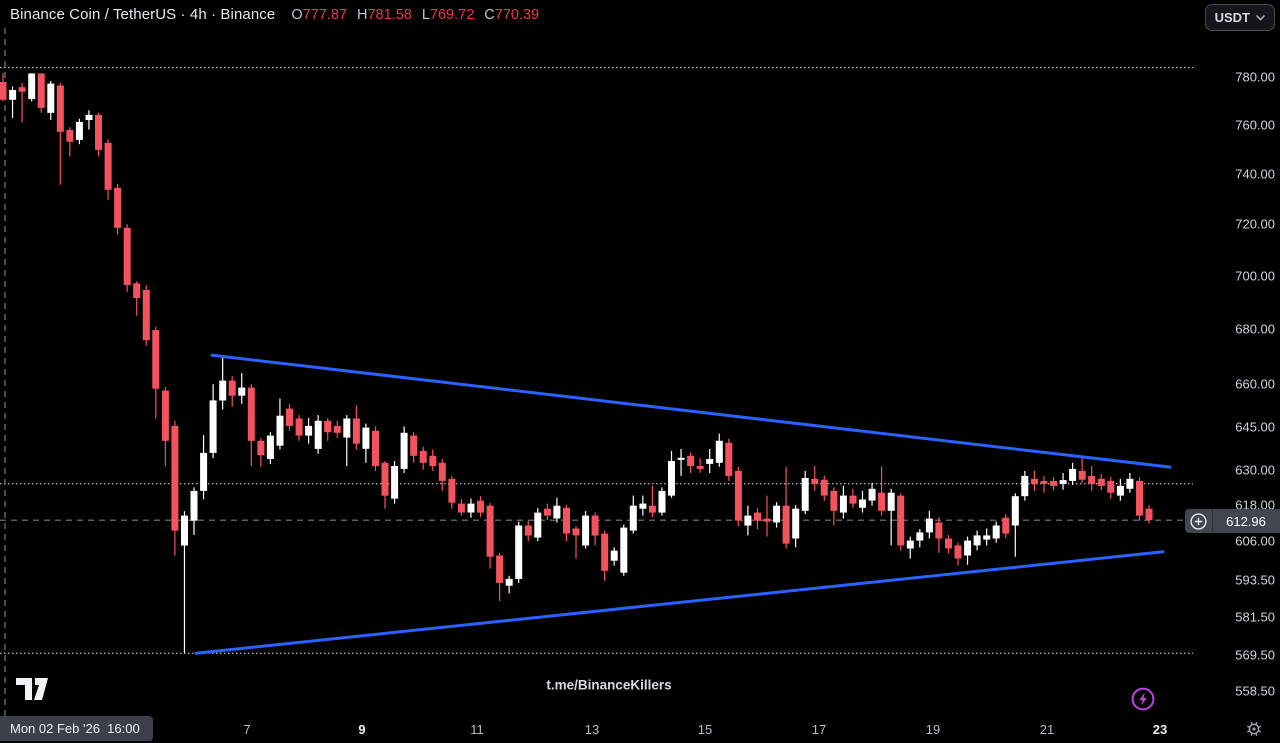 Image resolution: width=1280 pixels, height=743 pixels. Describe the element at coordinates (32, 689) in the screenshot. I see `tradingview-logo-icon` at that location.